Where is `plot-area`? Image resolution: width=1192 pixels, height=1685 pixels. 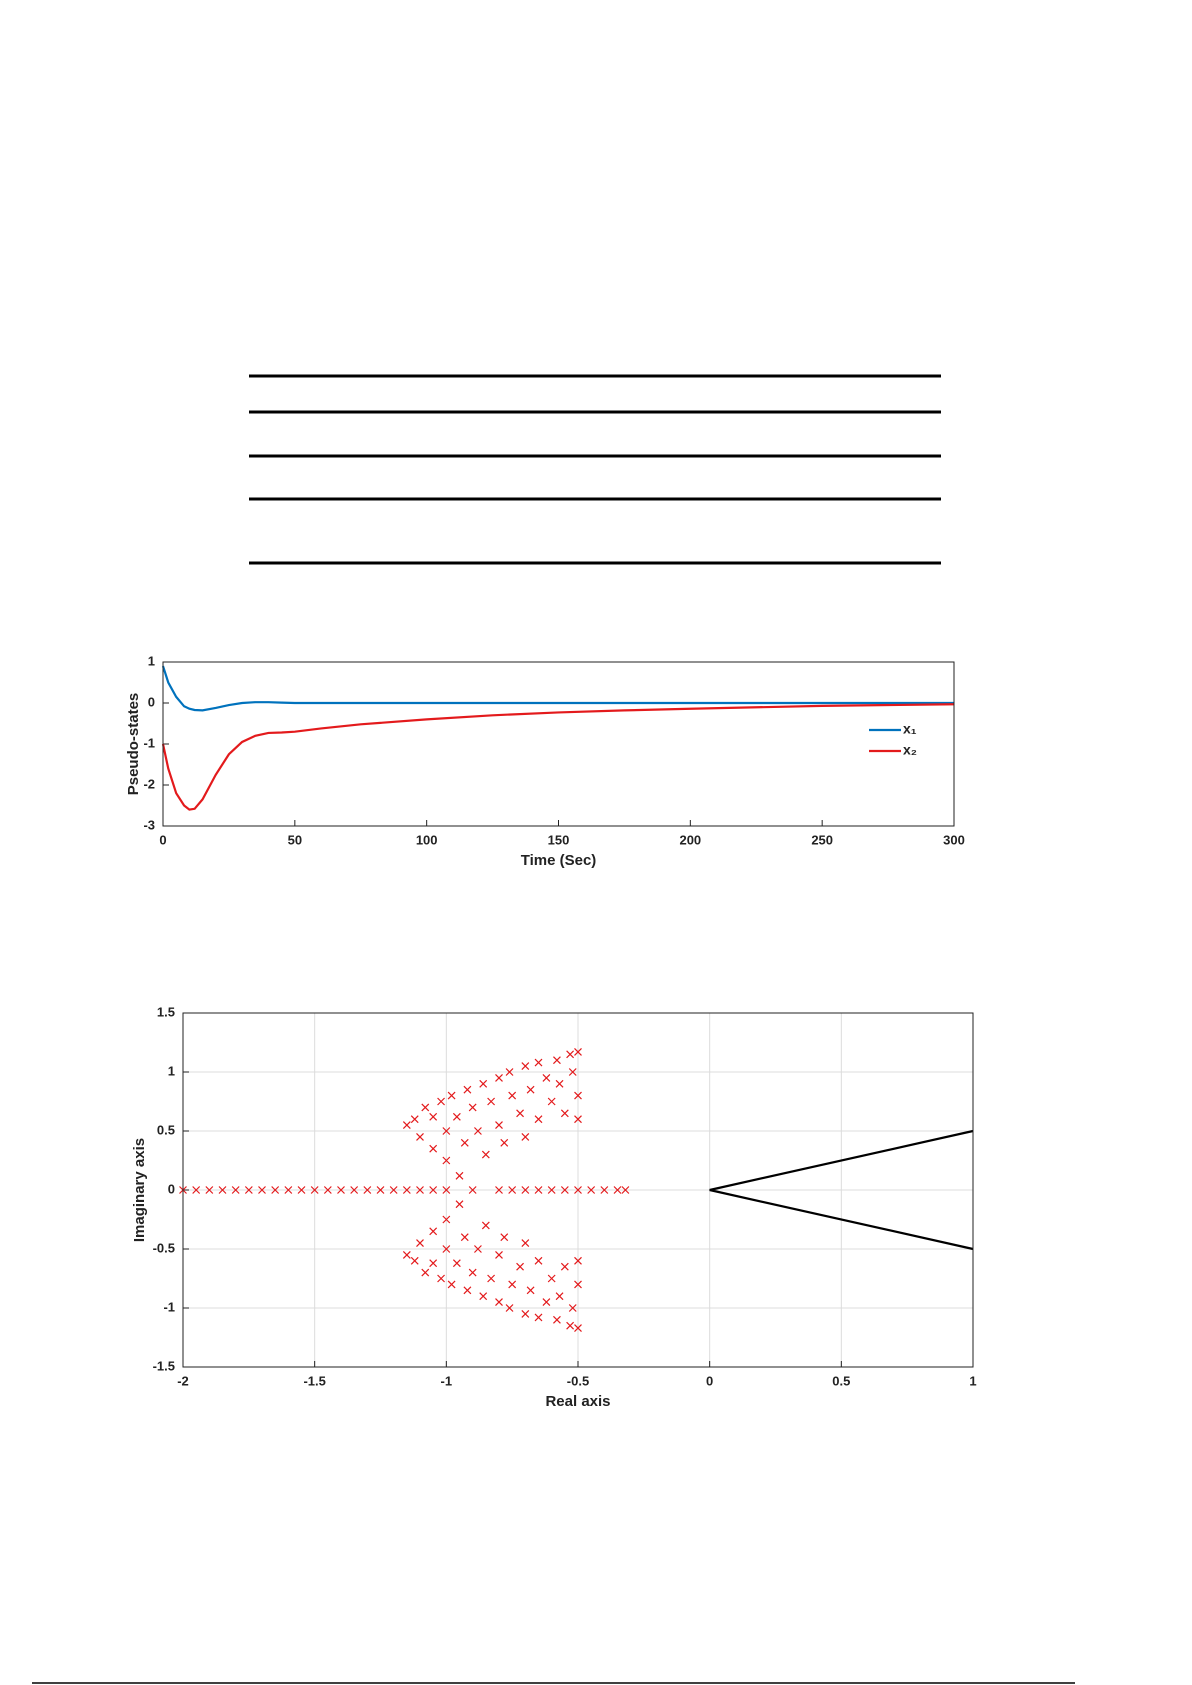
plot-area is located at coordinates (558, 744).